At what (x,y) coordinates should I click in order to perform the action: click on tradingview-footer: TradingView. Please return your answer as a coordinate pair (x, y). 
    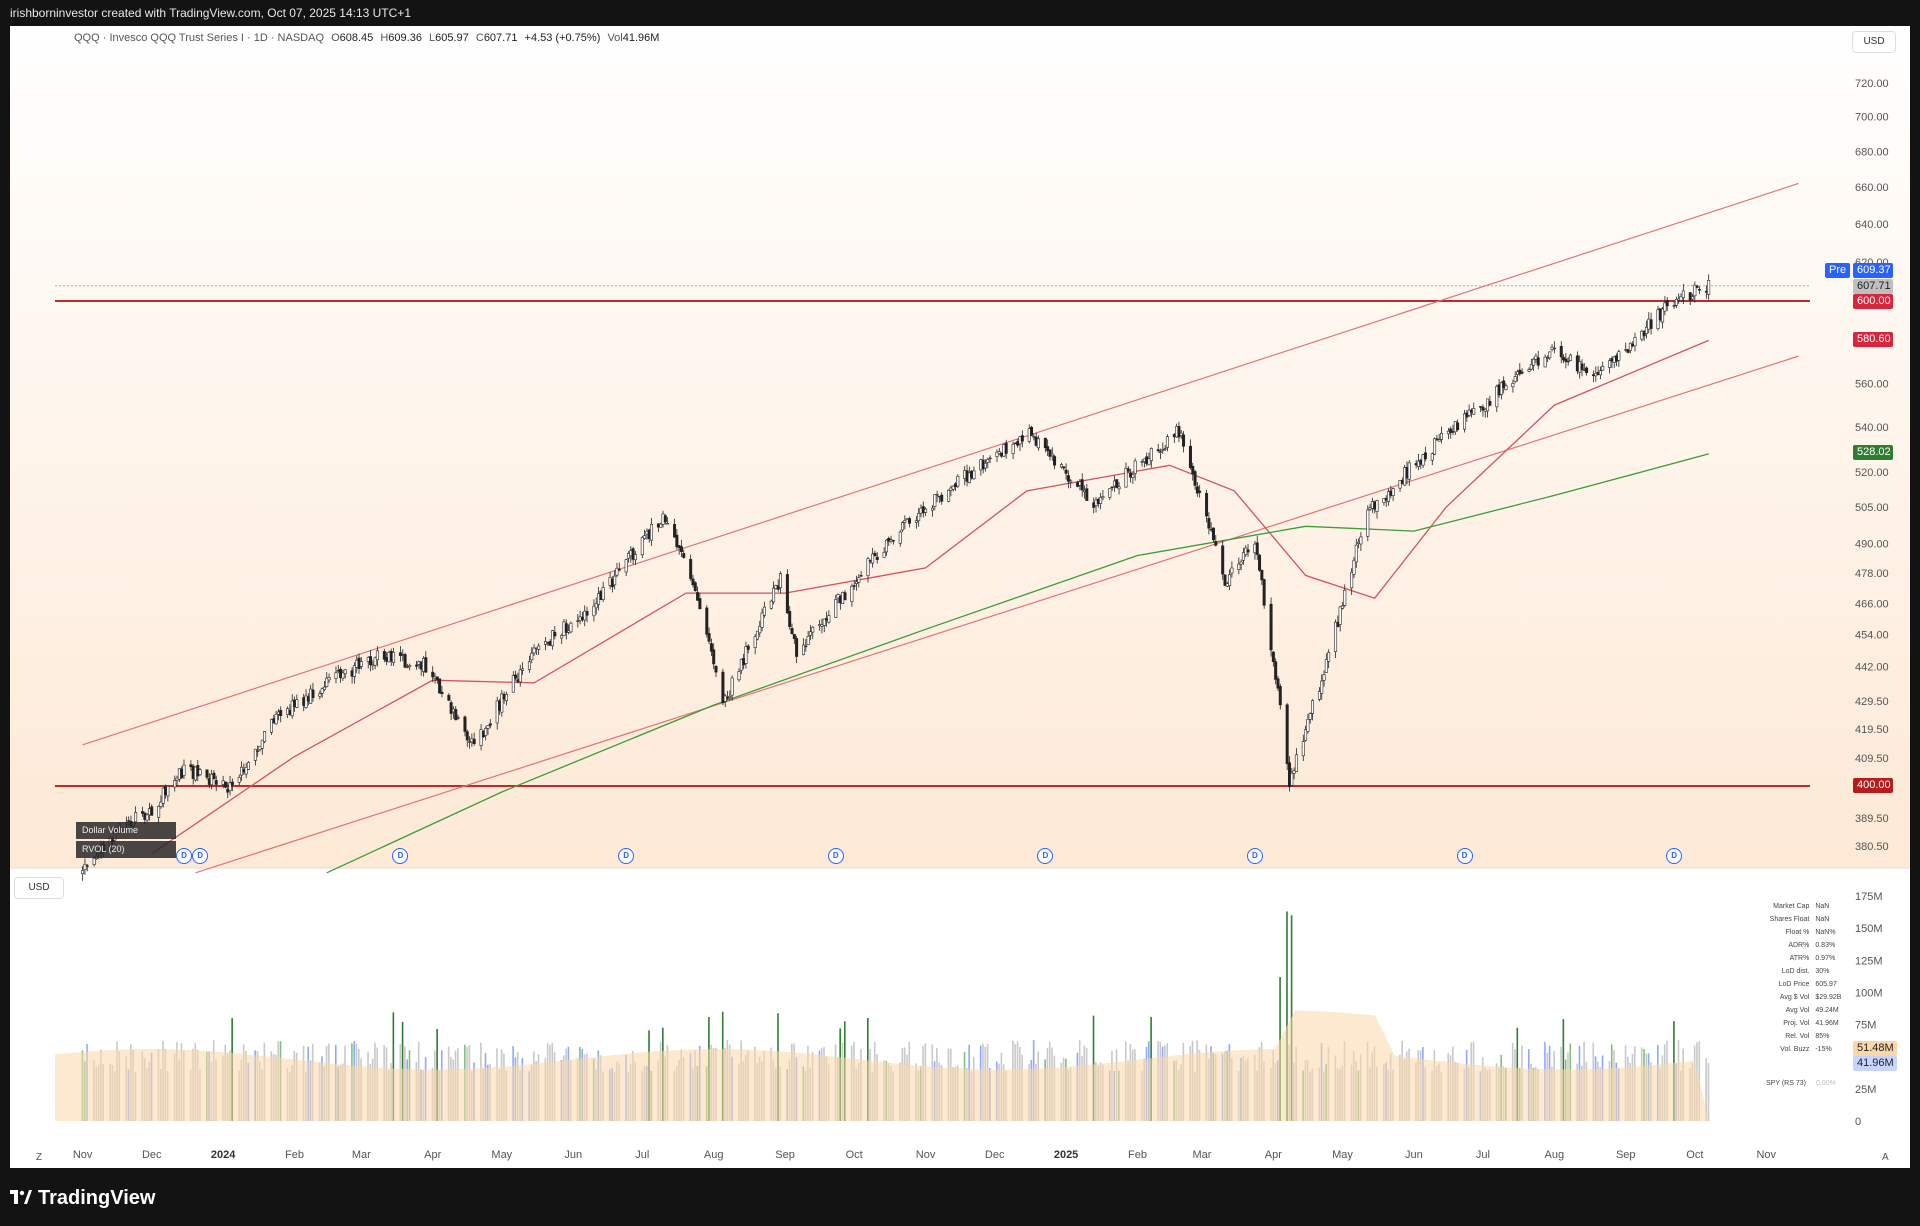
    Looking at the image, I should click on (82, 1198).